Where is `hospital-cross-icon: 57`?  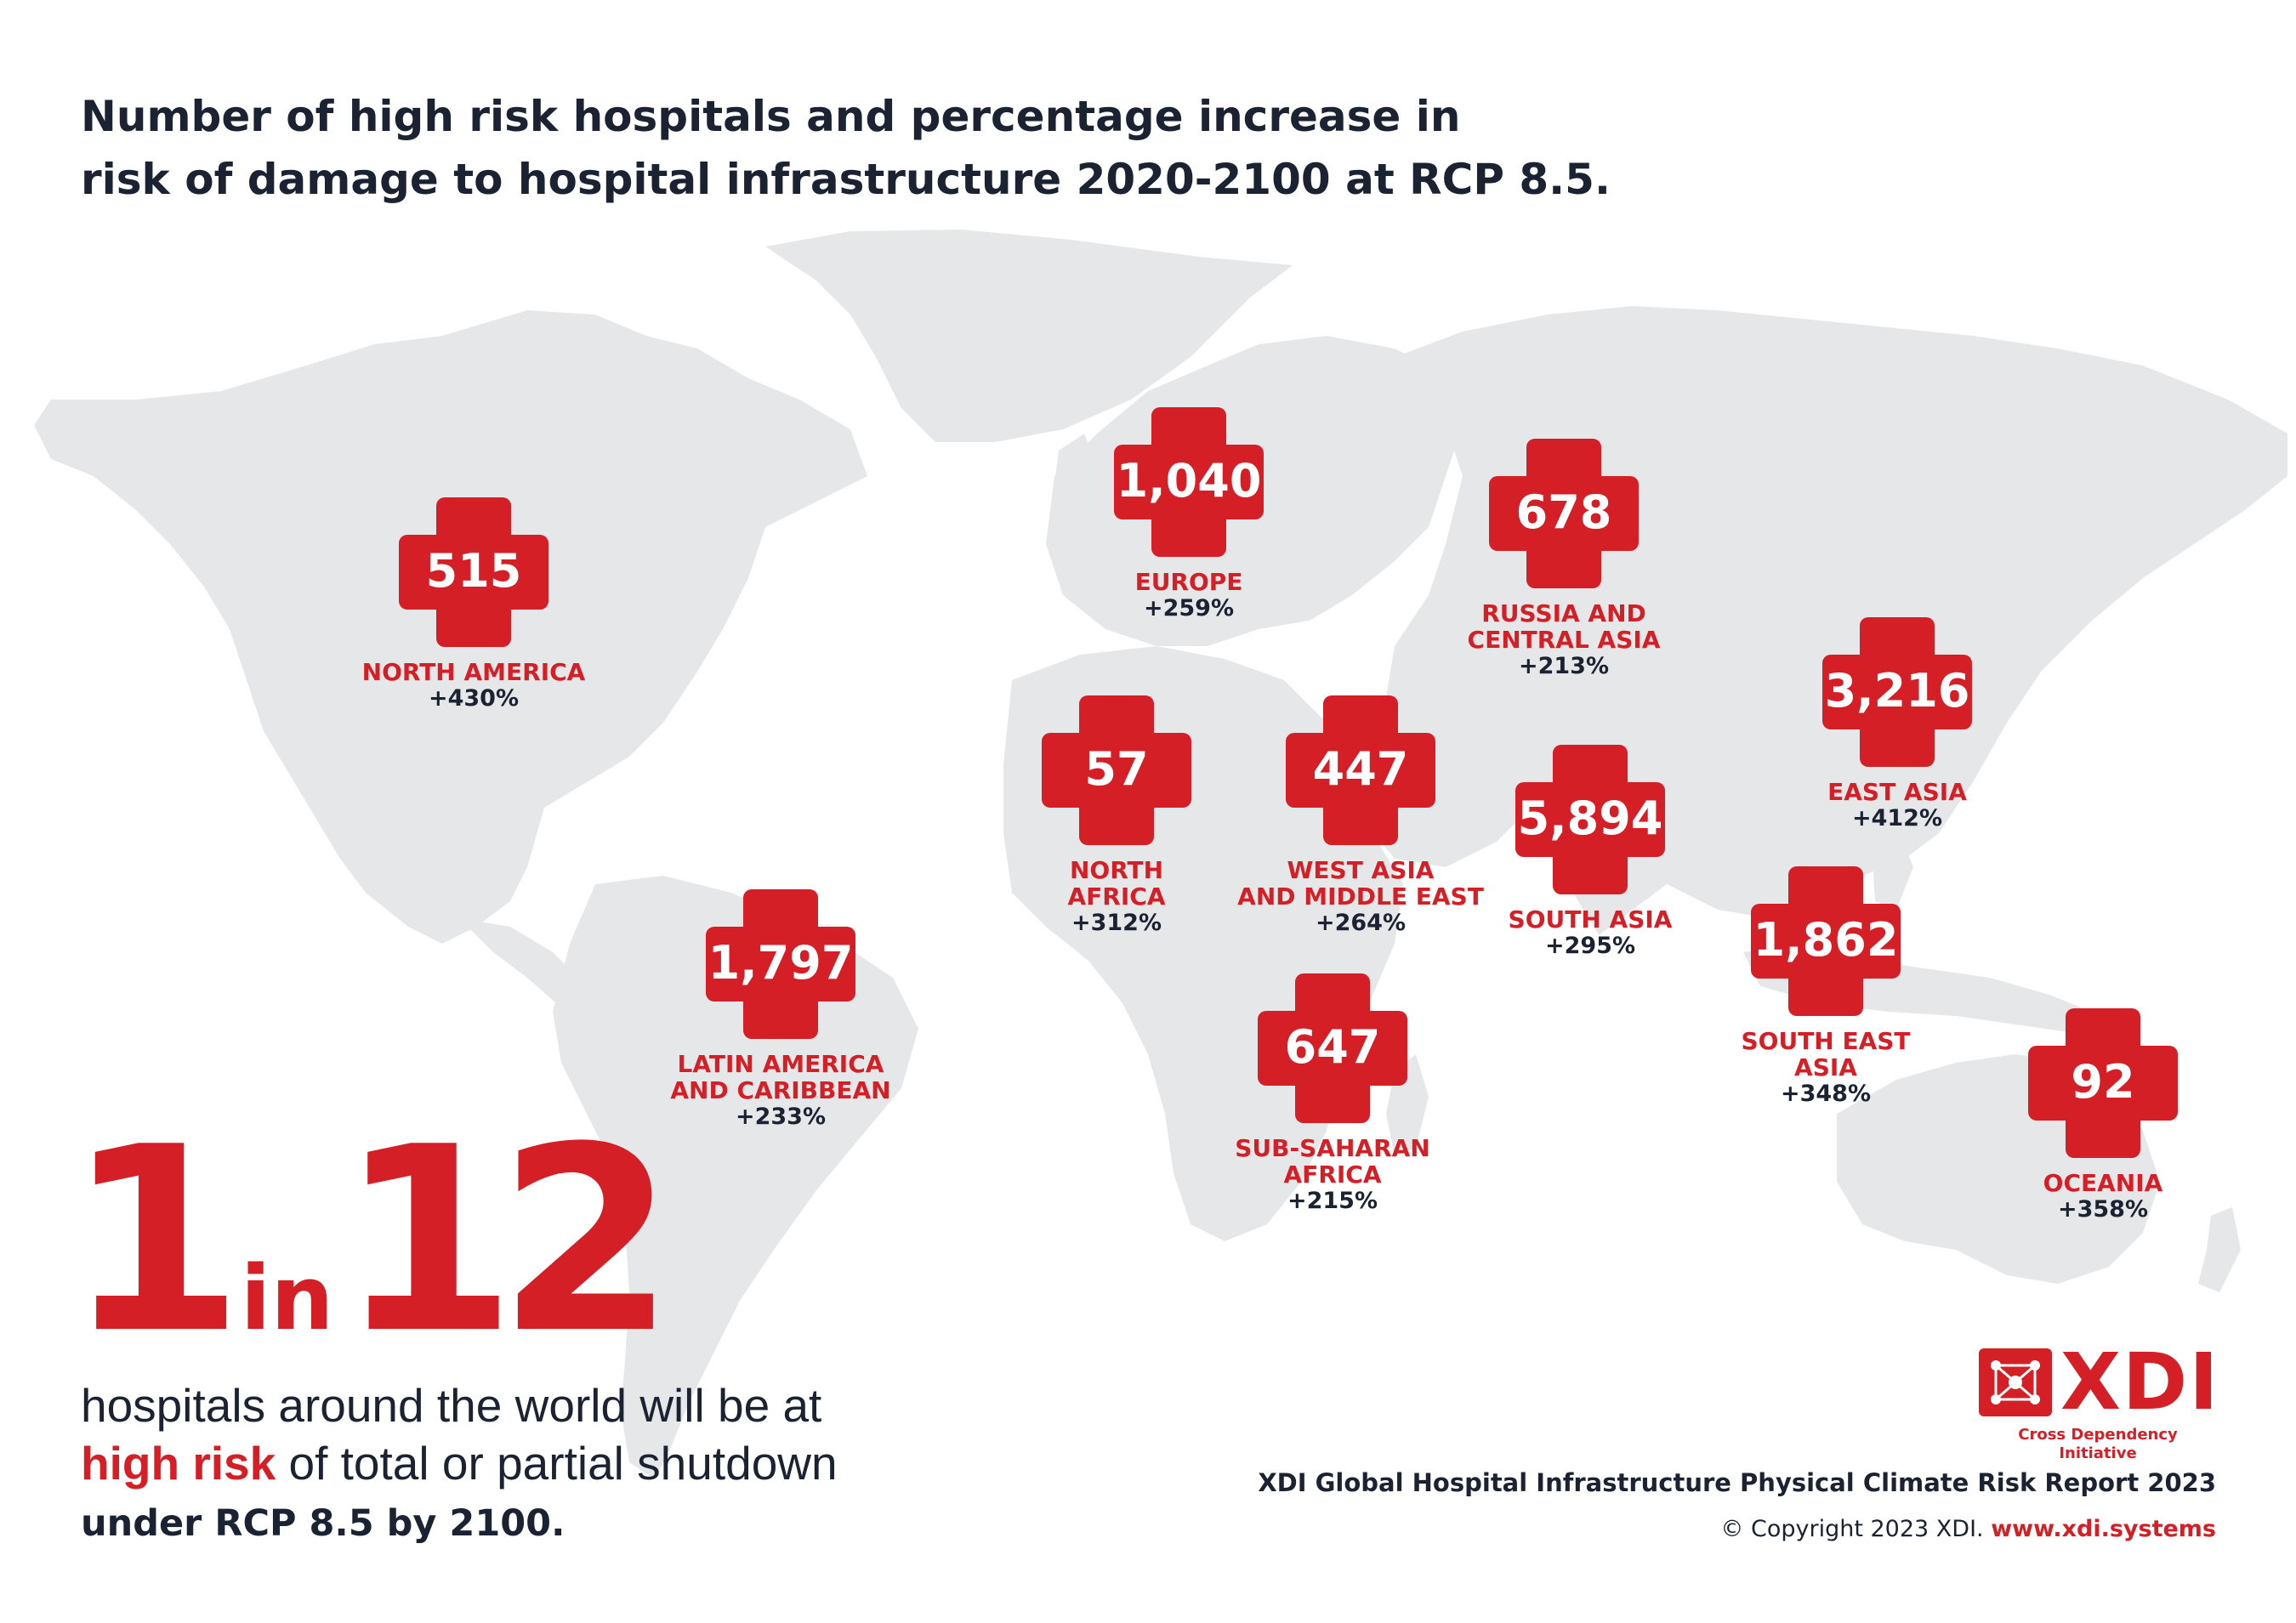 hospital-cross-icon: 57 is located at coordinates (1116, 770).